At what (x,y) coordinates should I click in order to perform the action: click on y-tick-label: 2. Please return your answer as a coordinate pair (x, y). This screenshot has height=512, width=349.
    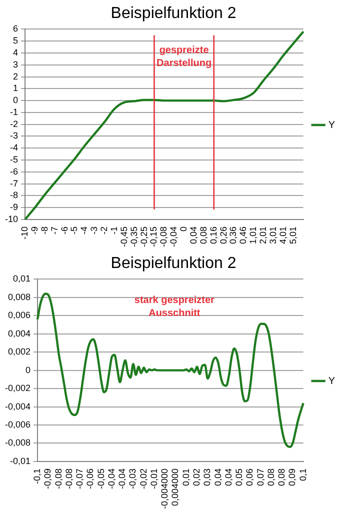
    Looking at the image, I should click on (15, 76).